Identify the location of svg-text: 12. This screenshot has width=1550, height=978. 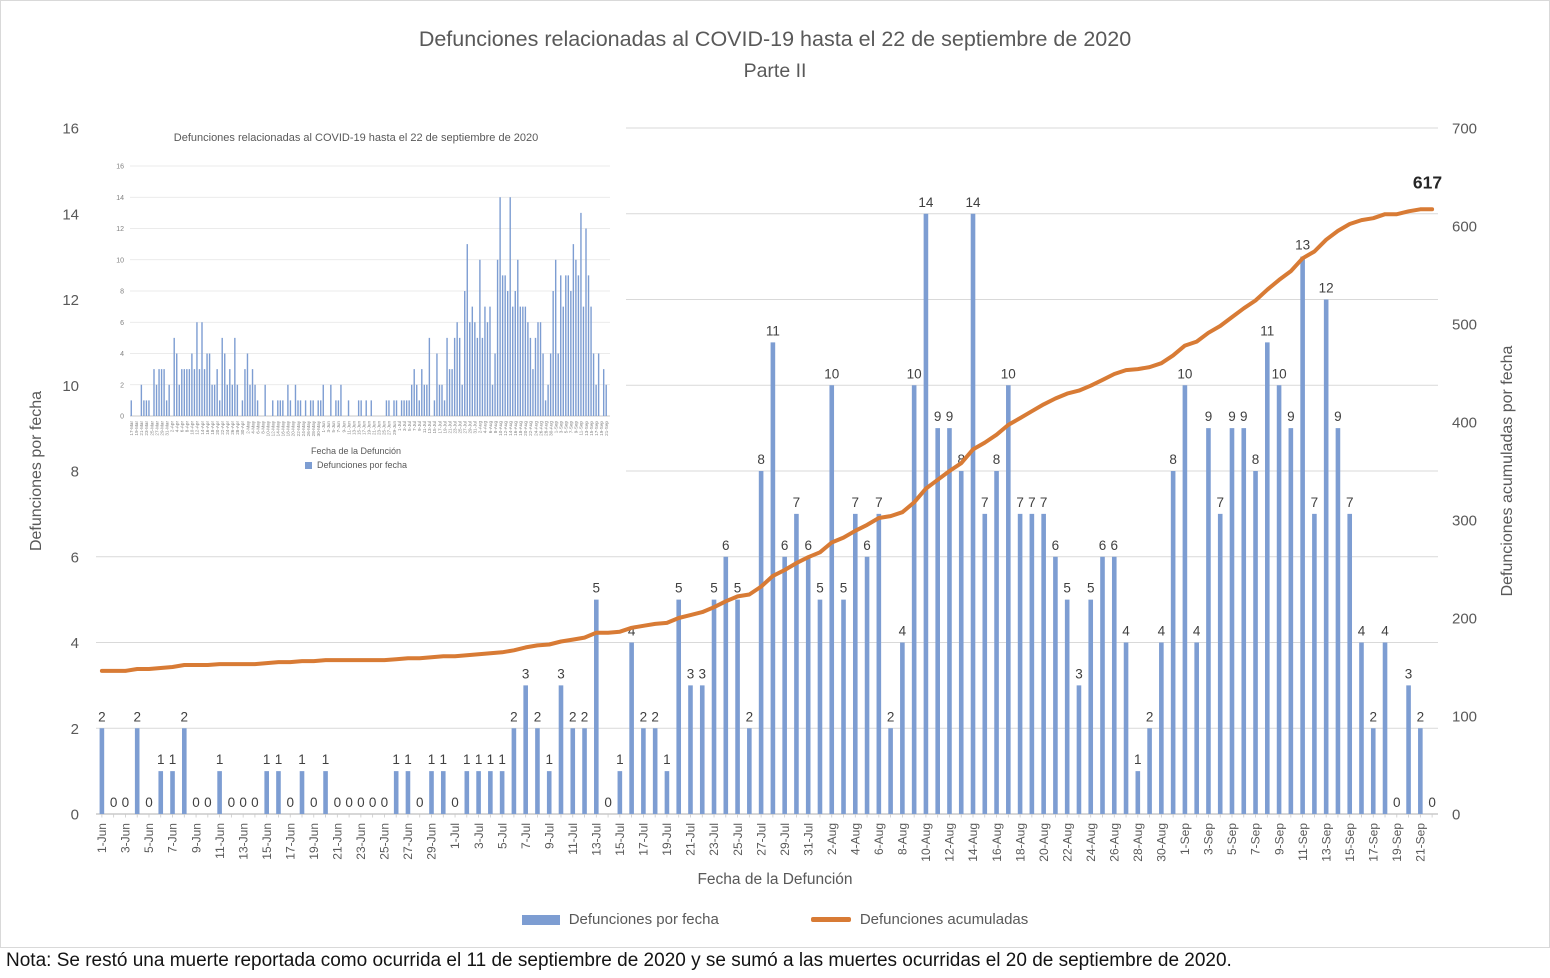
(120, 229).